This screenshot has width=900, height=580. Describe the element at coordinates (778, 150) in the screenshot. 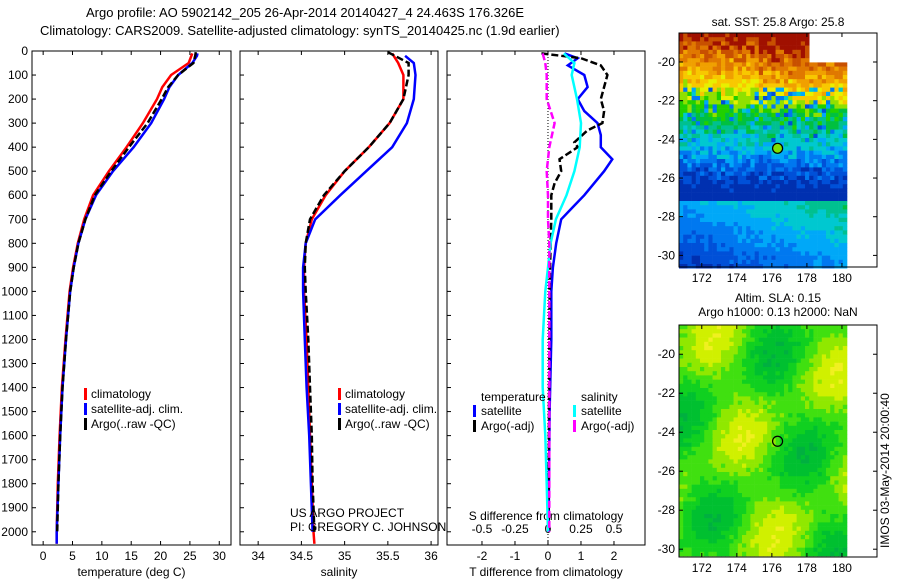

I see `sst_map-map-frame` at that location.